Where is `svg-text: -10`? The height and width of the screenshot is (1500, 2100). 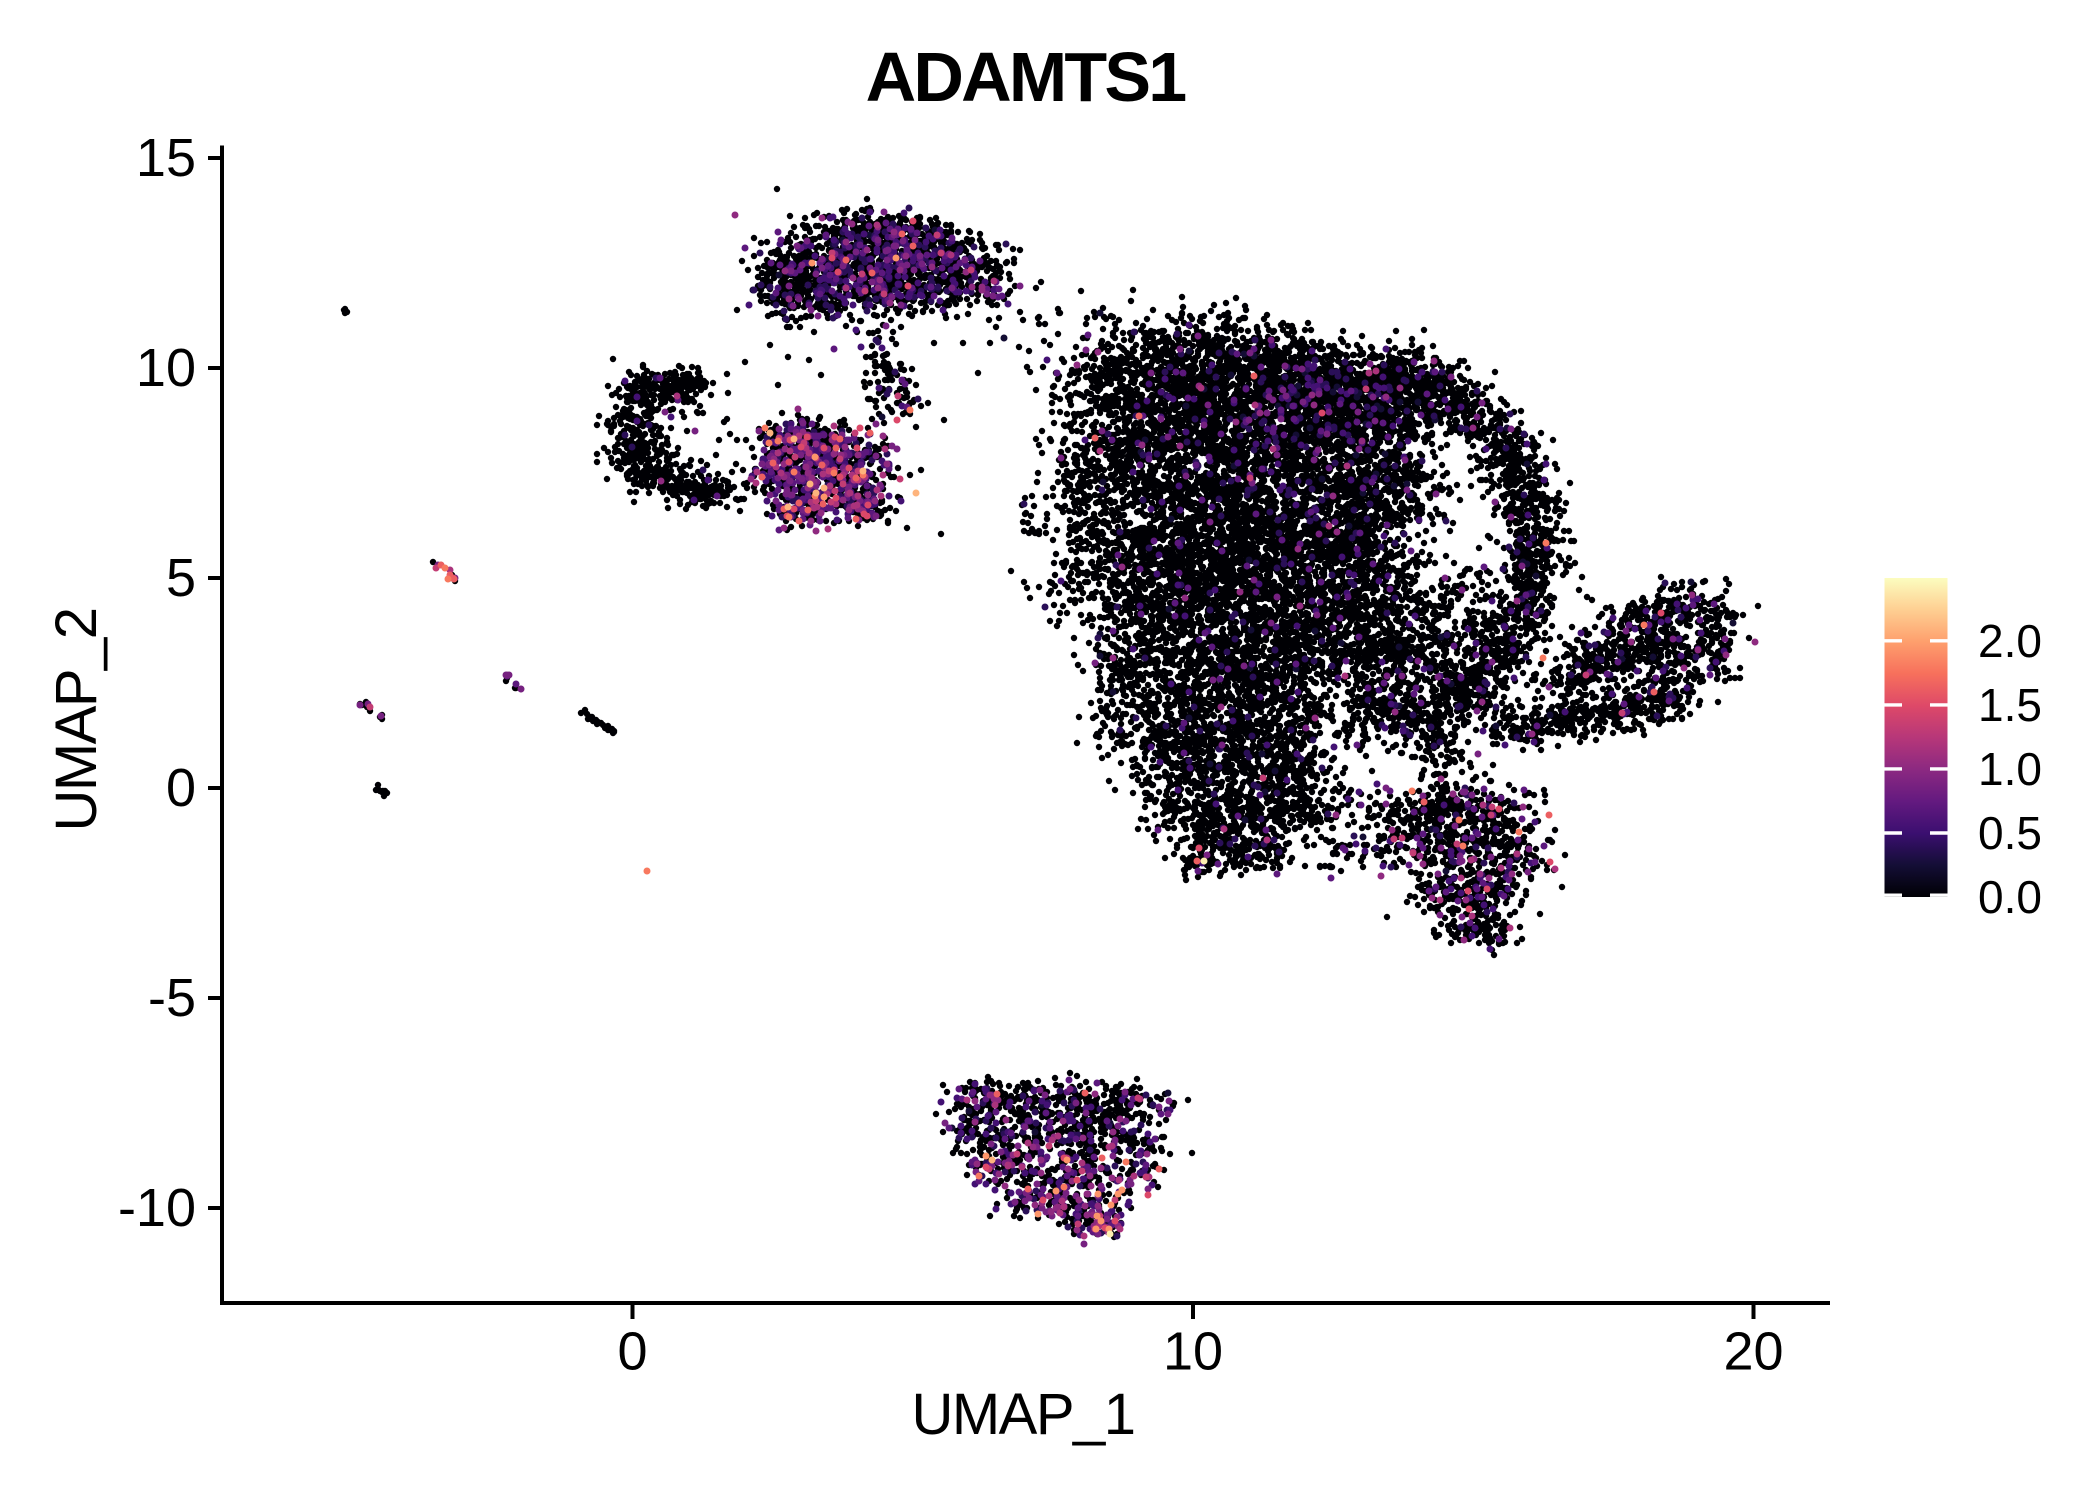
svg-text: -10 is located at coordinates (157, 1208).